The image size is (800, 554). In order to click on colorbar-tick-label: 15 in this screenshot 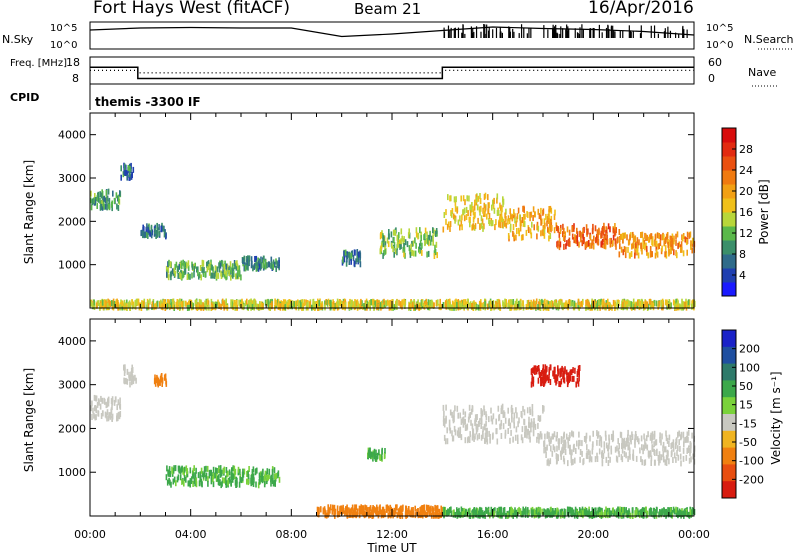, I will do `click(746, 405)`.